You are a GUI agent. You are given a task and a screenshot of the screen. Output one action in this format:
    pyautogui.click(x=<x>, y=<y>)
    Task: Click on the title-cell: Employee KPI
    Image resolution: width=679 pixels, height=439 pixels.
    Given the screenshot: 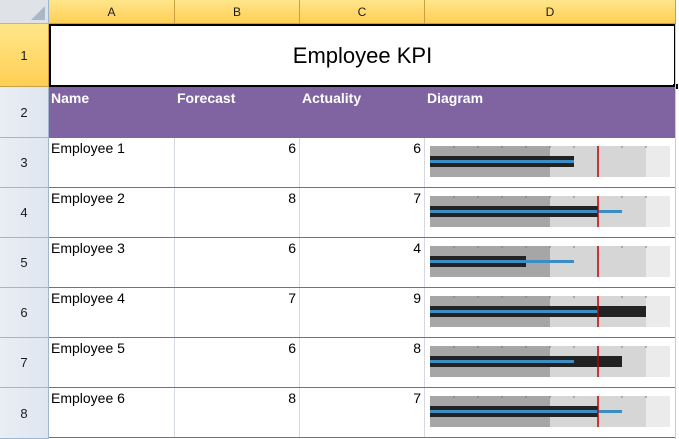 What is the action you would take?
    pyautogui.click(x=363, y=56)
    